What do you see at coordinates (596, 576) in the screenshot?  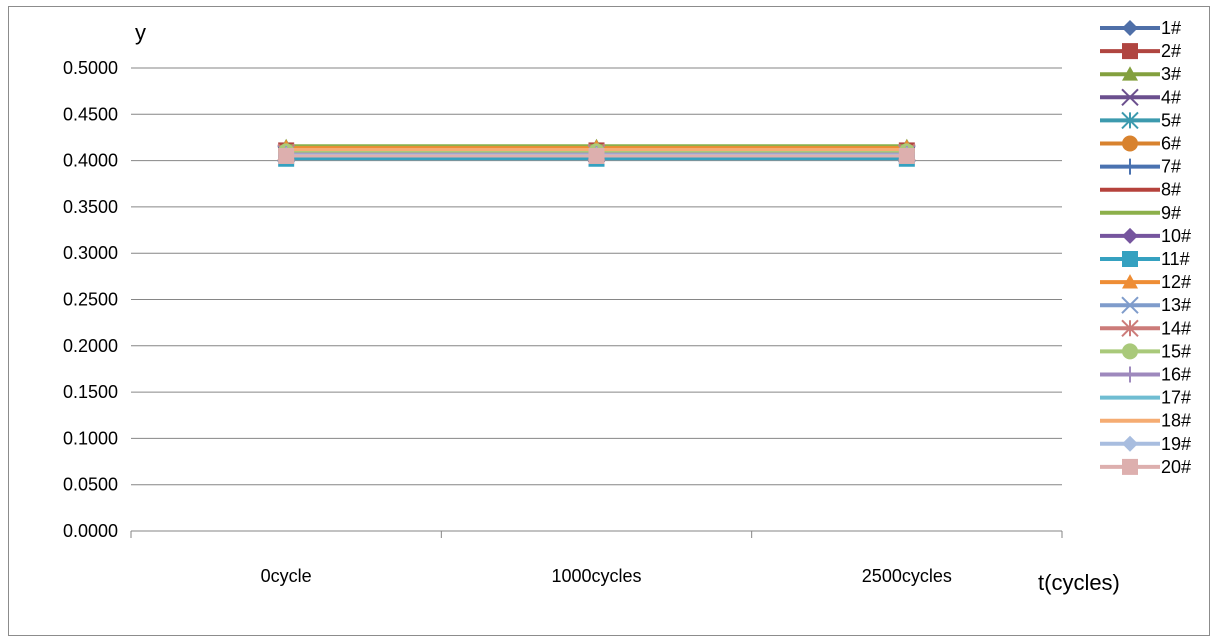 I see `x-tick-label: 1000cycles` at bounding box center [596, 576].